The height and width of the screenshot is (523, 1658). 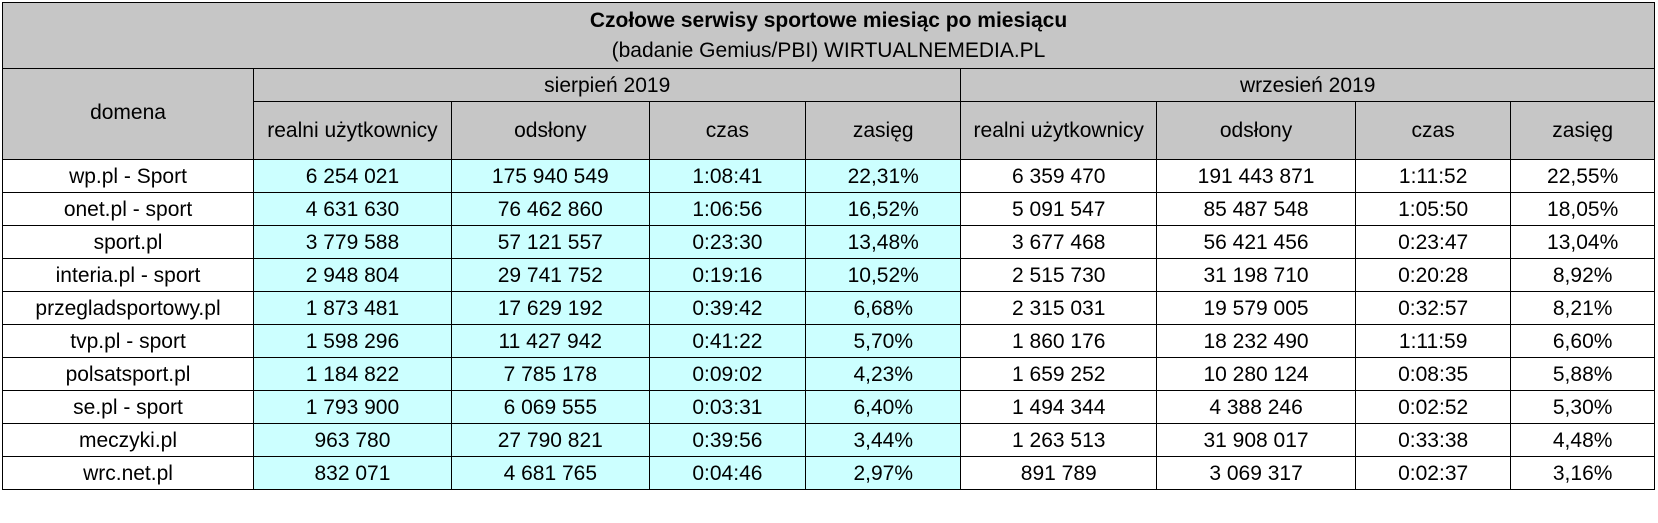 I want to click on cell-time-sep: 0:33:38, so click(x=1433, y=440).